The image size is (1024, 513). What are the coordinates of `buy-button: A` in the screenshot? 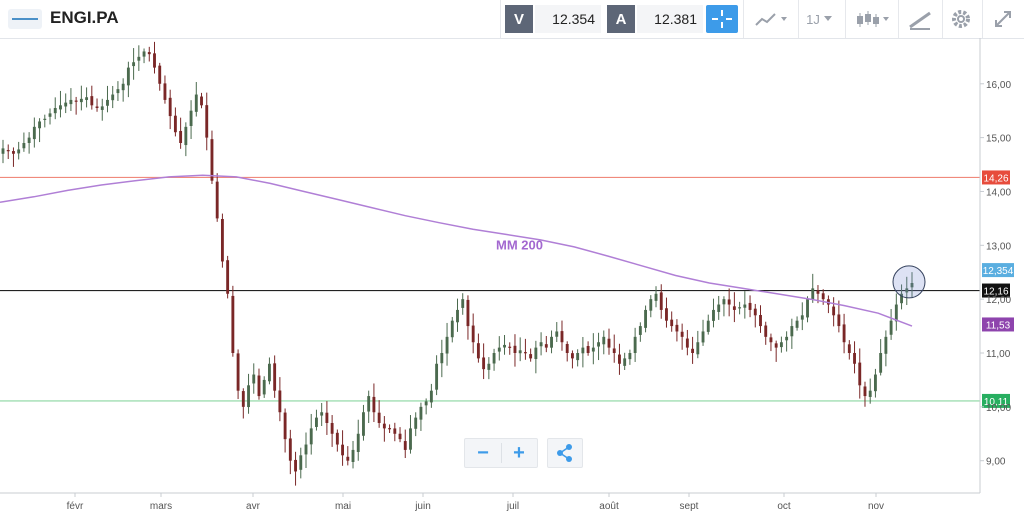 It's located at (621, 19).